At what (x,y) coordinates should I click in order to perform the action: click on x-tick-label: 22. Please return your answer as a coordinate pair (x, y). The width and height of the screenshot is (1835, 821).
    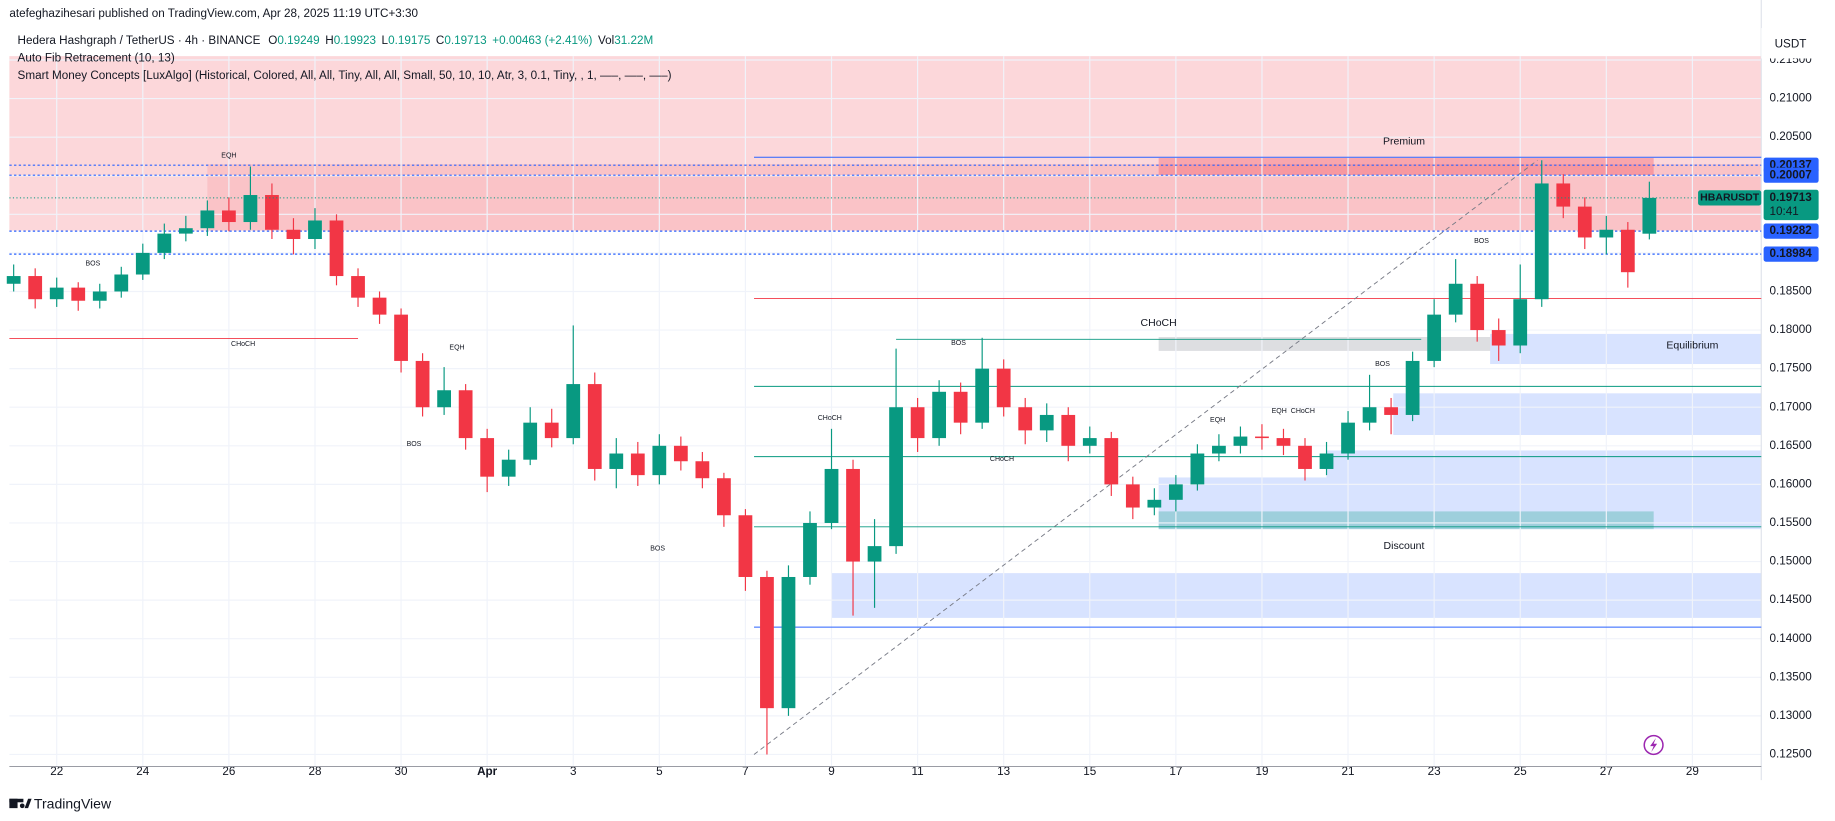
    Looking at the image, I should click on (56, 771).